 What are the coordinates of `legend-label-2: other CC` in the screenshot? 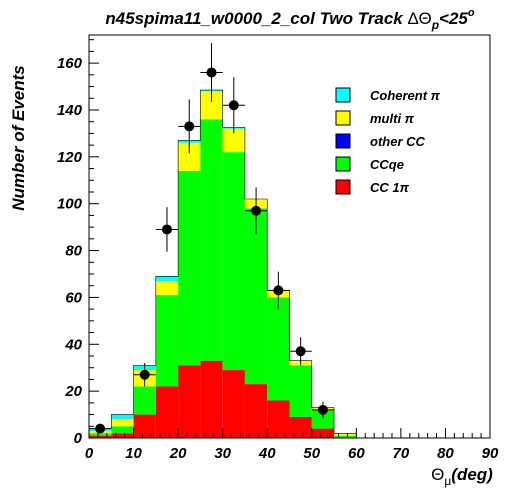 It's located at (398, 141).